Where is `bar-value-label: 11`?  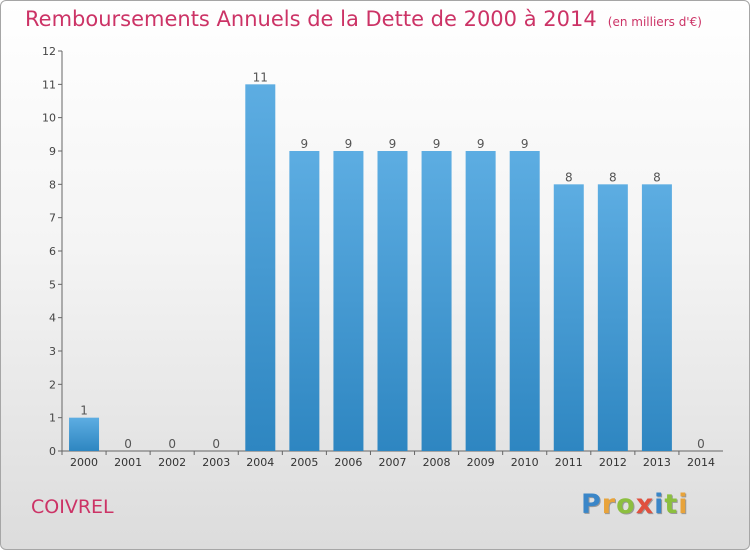
bar-value-label: 11 is located at coordinates (260, 77).